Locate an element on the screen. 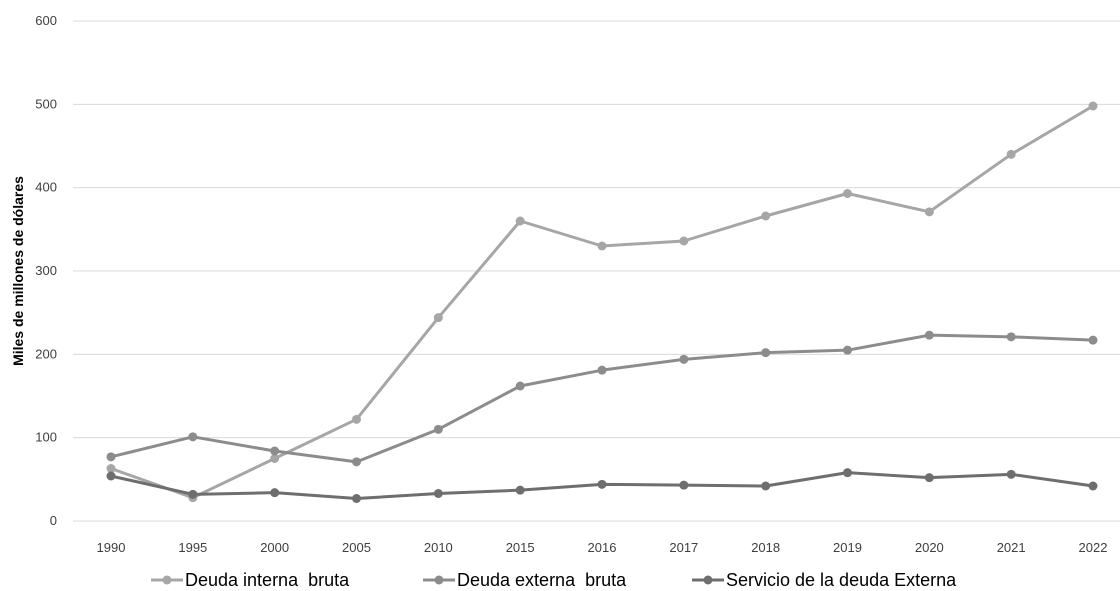  y-tick-label: 0 is located at coordinates (53, 520).